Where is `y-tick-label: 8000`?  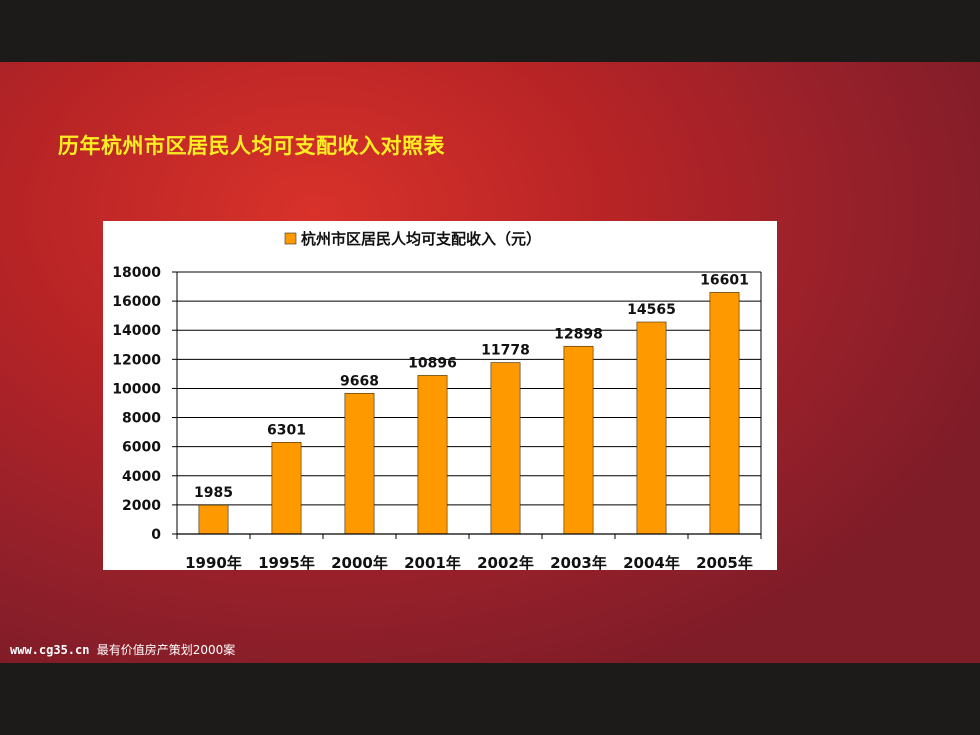 y-tick-label: 8000 is located at coordinates (141, 419).